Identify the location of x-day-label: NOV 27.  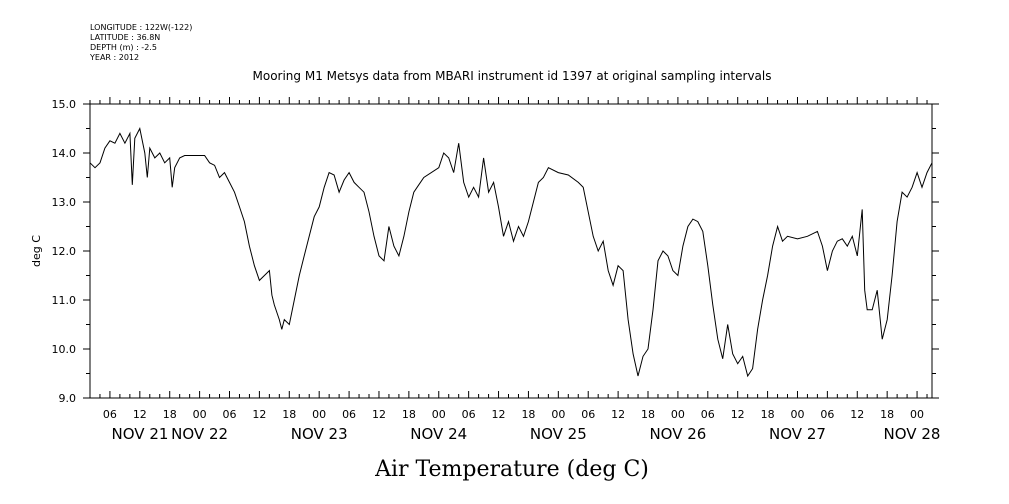
(797, 434).